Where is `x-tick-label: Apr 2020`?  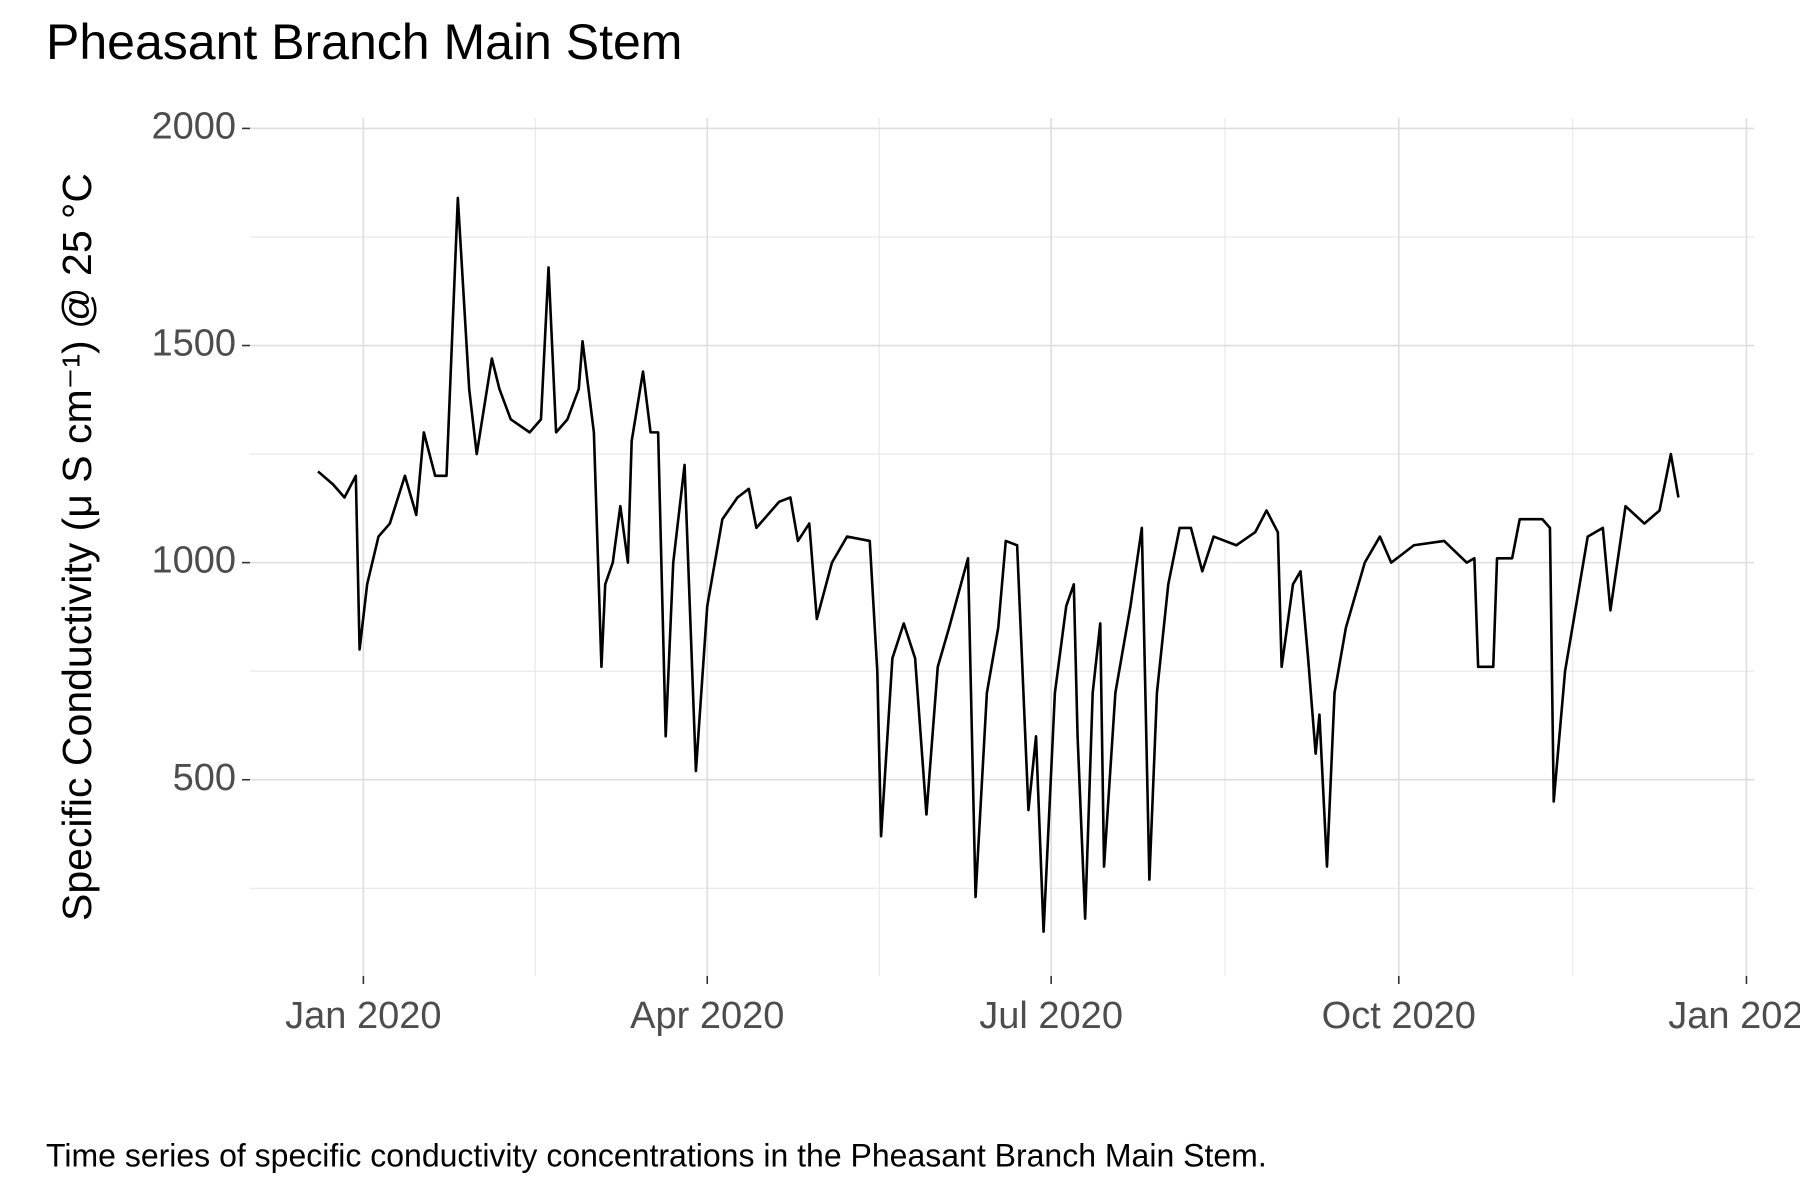
x-tick-label: Apr 2020 is located at coordinates (707, 1016).